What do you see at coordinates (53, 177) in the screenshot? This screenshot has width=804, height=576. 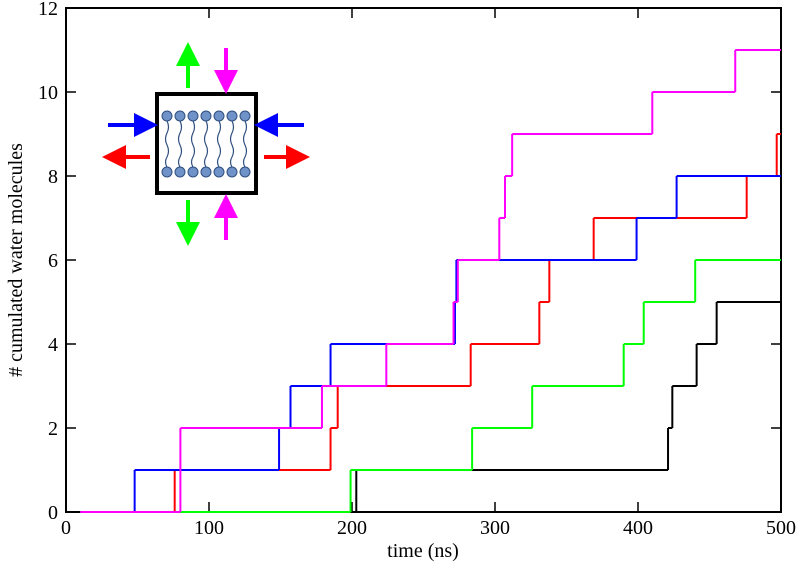 I see `y-tick-label: 8` at bounding box center [53, 177].